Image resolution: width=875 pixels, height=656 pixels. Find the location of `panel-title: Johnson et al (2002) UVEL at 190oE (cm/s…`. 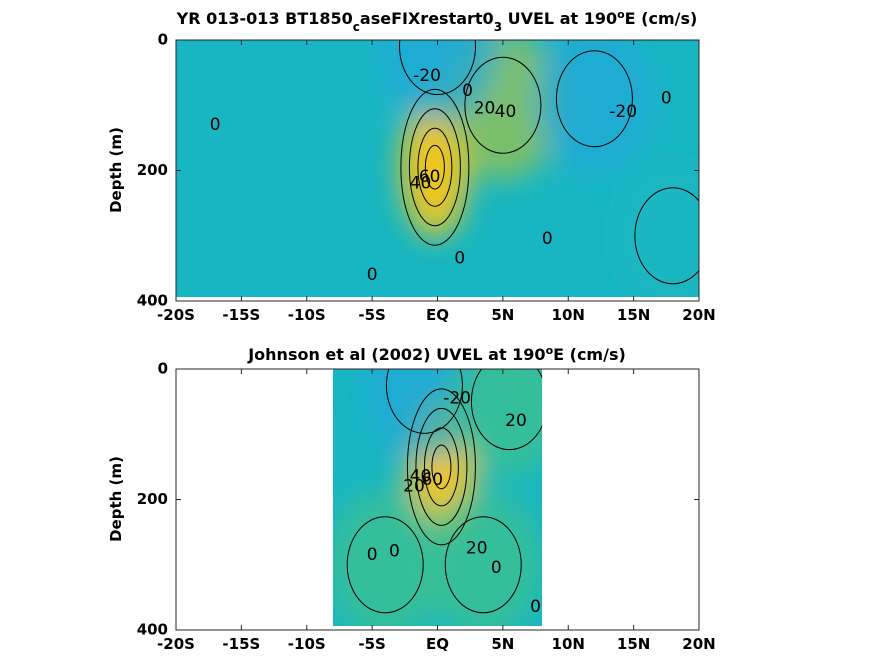

panel-title: Johnson et al (2002) UVEL at 190oE (cm/s… is located at coordinates (436, 354).